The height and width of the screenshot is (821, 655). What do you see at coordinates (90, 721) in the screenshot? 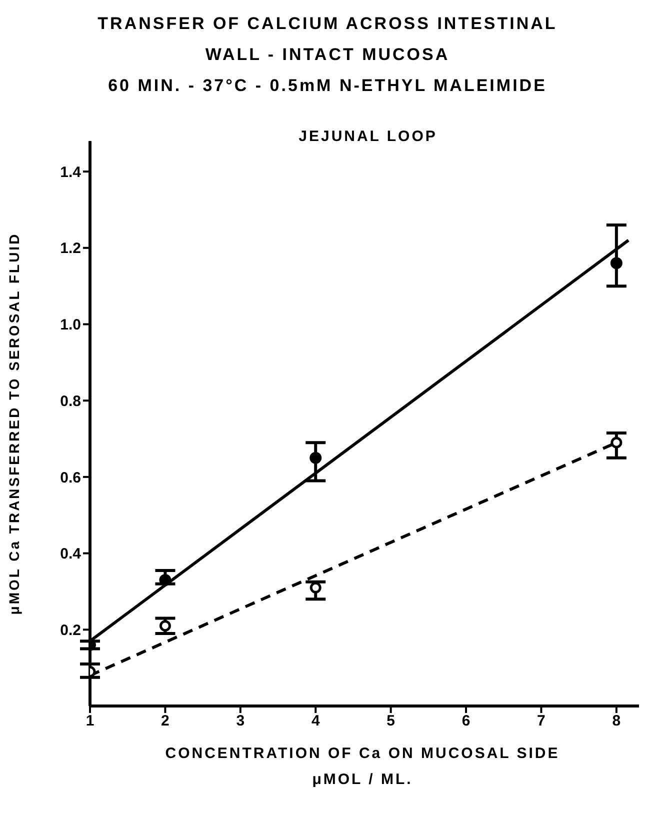
I see `x-tick-label: 1` at bounding box center [90, 721].